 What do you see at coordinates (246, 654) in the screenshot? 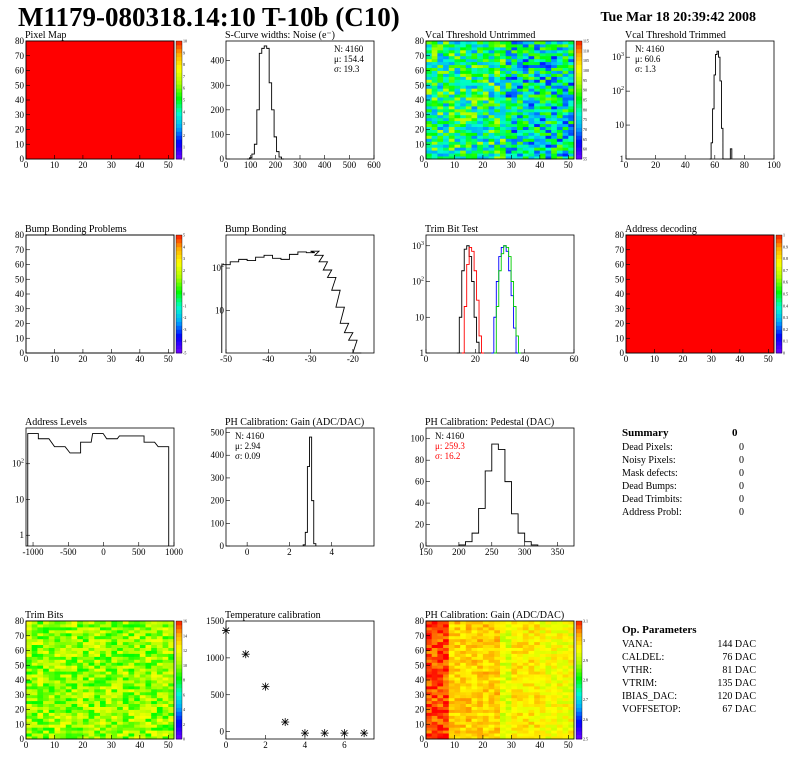
I see `star-marker` at bounding box center [246, 654].